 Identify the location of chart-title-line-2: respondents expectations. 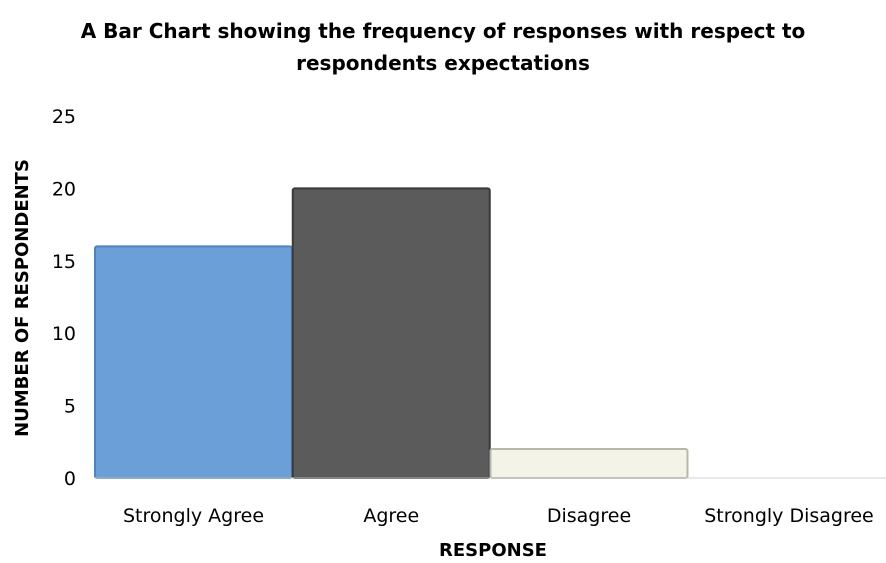
(443, 63).